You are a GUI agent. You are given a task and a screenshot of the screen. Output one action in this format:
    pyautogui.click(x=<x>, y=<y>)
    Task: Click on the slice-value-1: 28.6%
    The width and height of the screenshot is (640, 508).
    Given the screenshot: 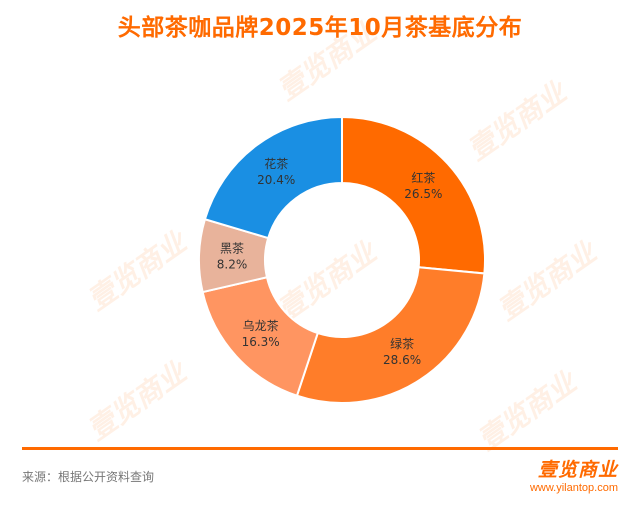 What is the action you would take?
    pyautogui.click(x=402, y=360)
    